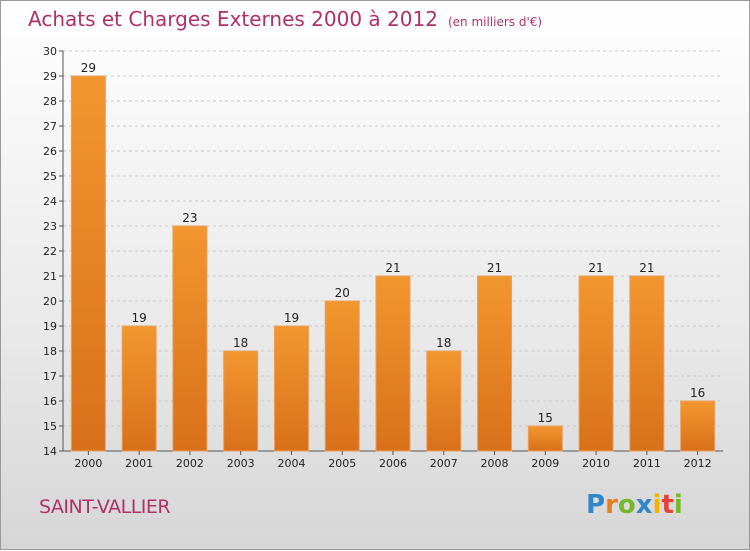  What do you see at coordinates (50, 326) in the screenshot?
I see `y-tick-label: 19` at bounding box center [50, 326].